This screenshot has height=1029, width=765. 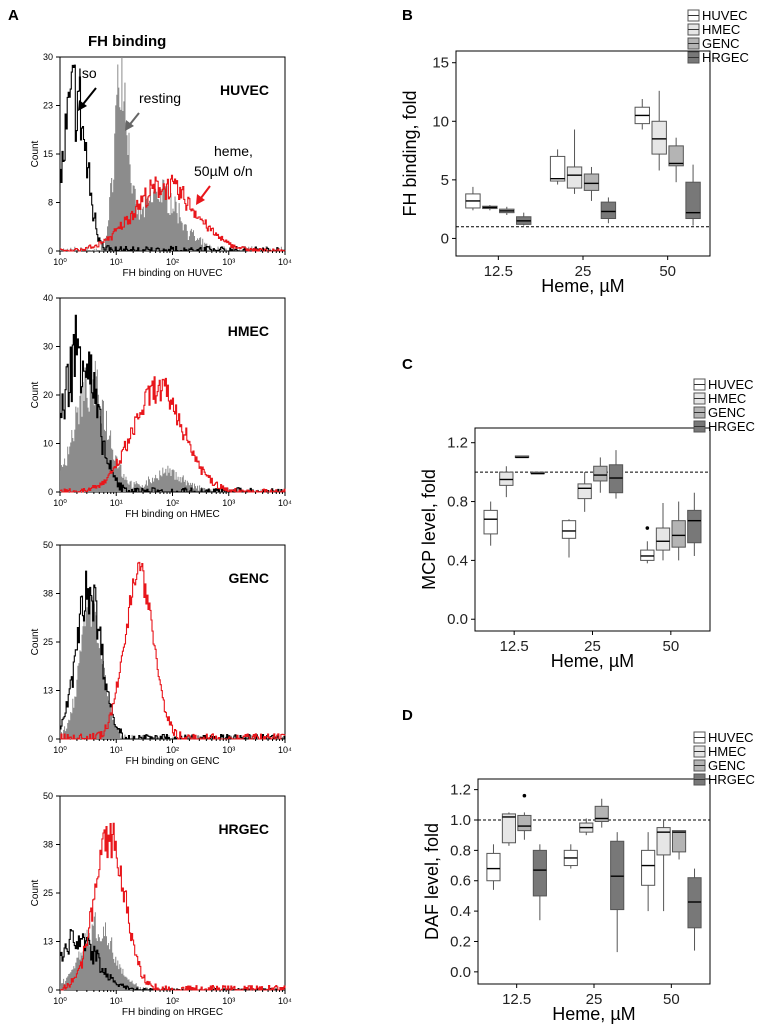 What do you see at coordinates (50, 203) in the screenshot?
I see `y-tick-label: 8` at bounding box center [50, 203].